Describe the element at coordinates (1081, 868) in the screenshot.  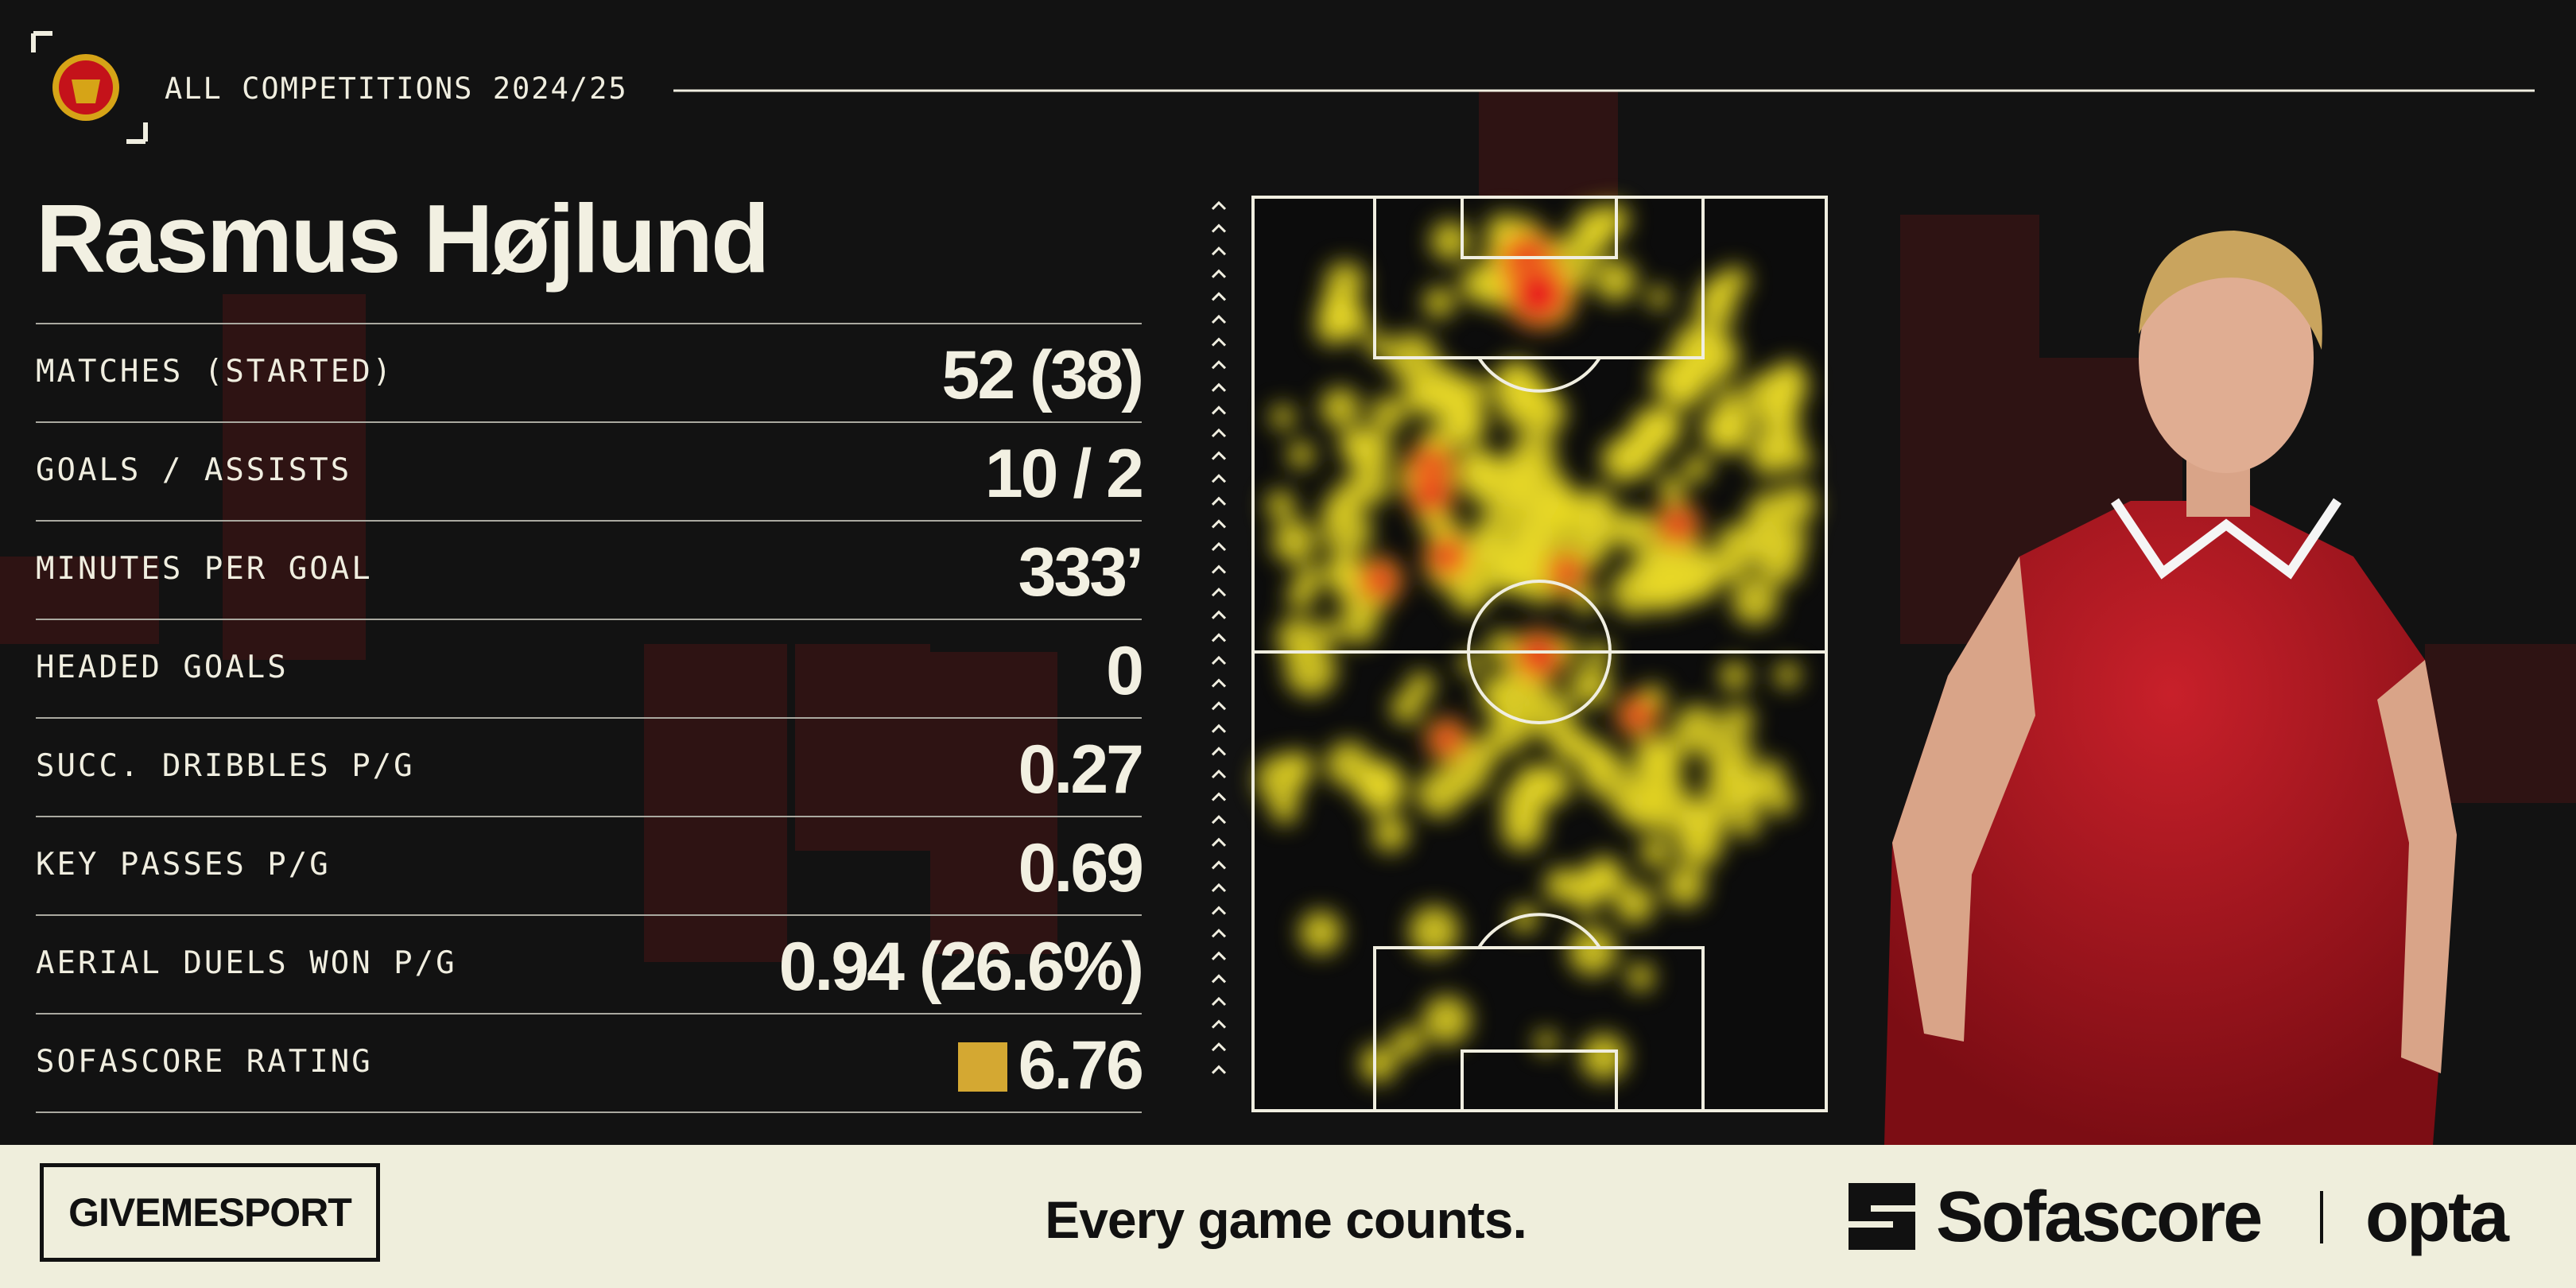
I see `stat-value-text: 0.69` at that location.